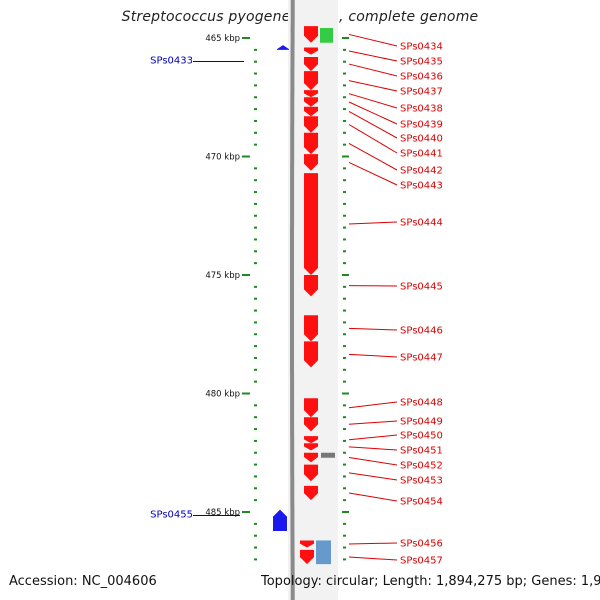  What do you see at coordinates (421, 109) in the screenshot?
I see `gene-label: SPs0438` at bounding box center [421, 109].